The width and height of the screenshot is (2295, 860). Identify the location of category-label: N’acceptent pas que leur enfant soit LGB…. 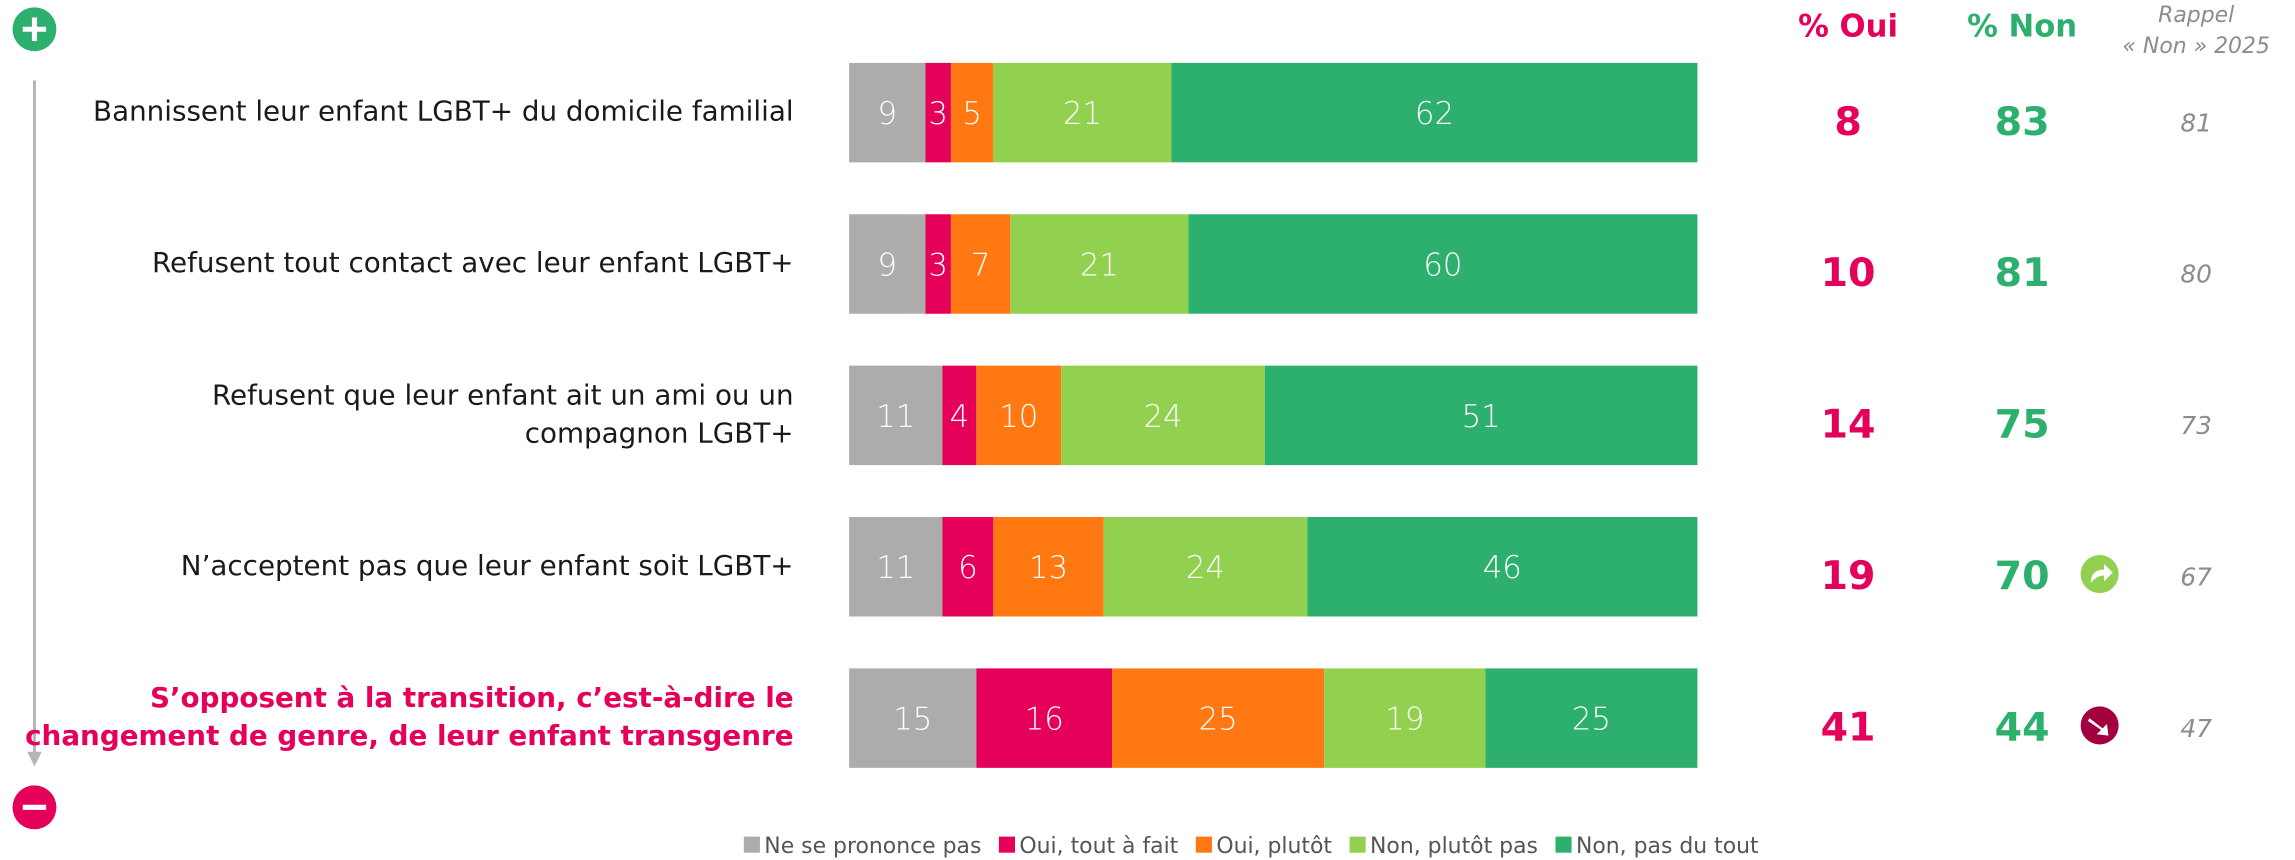
(487, 565).